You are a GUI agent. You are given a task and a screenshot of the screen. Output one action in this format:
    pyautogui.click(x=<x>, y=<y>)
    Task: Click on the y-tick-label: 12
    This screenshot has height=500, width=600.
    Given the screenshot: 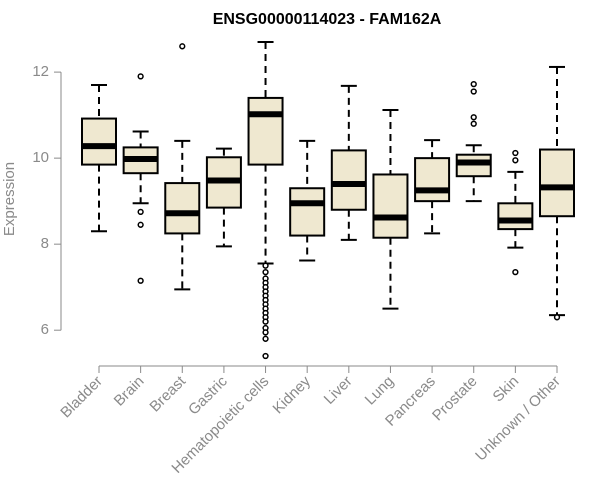 What is the action you would take?
    pyautogui.click(x=40, y=71)
    